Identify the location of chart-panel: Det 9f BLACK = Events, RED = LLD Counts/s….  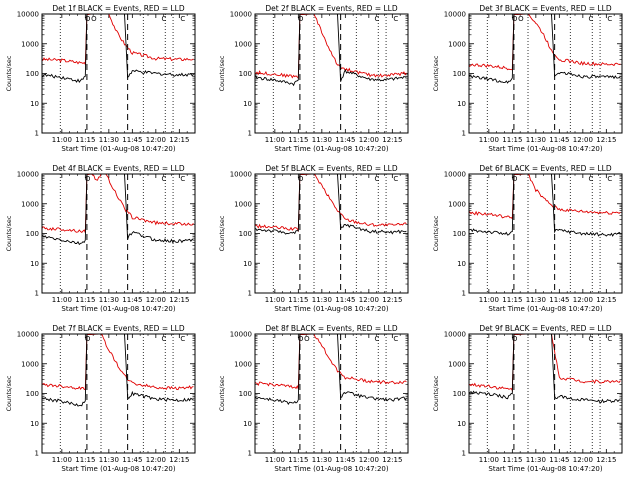
(527, 398).